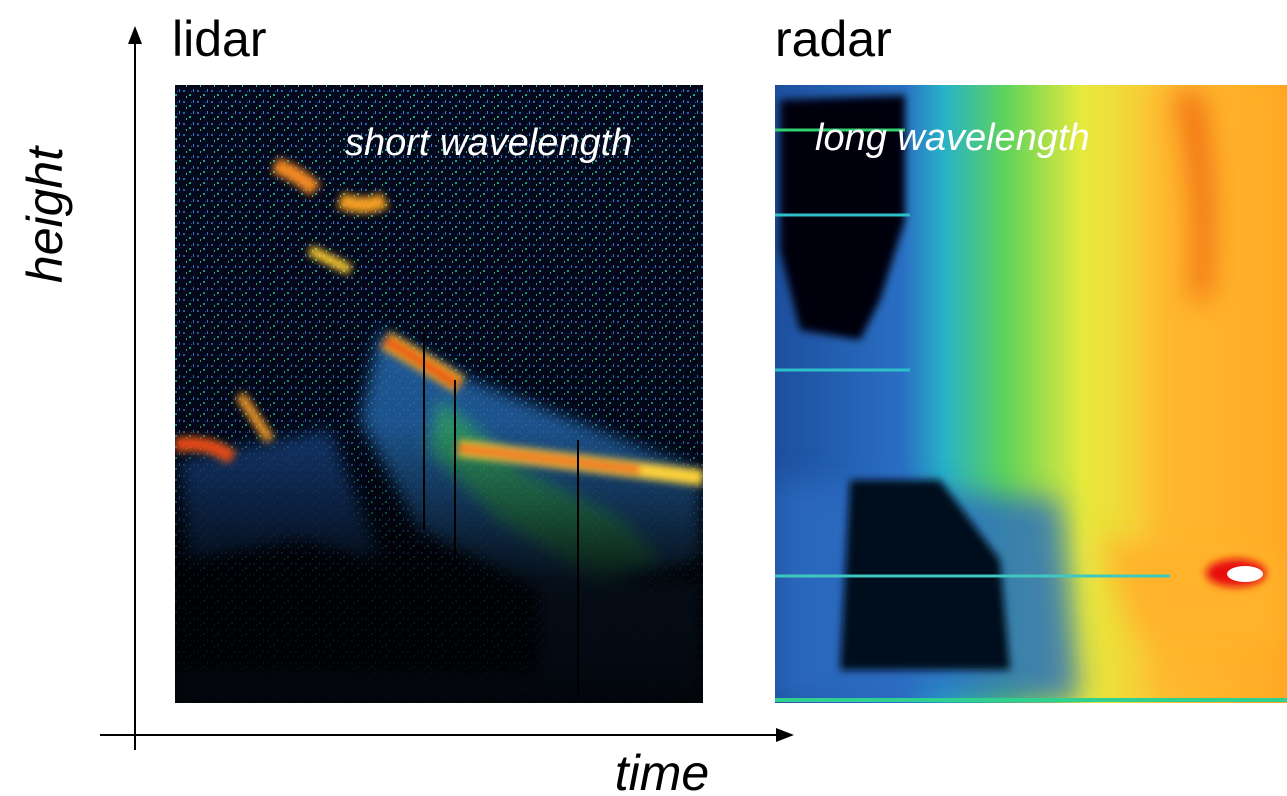 The image size is (1287, 796). Describe the element at coordinates (1245, 574) in the screenshot. I see `hot-spot` at that location.